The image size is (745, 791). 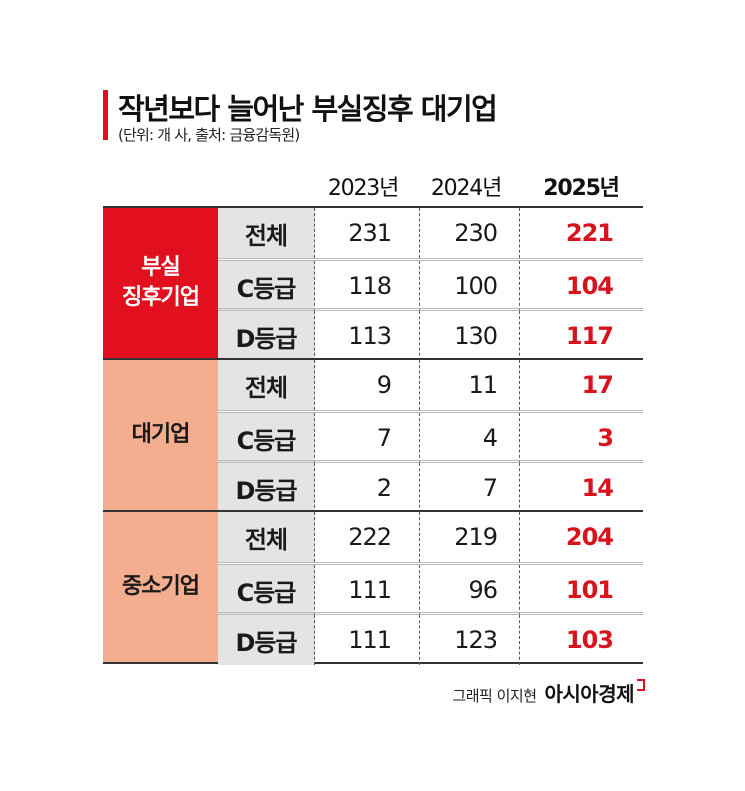 I want to click on value-2025: 103, so click(x=589, y=640).